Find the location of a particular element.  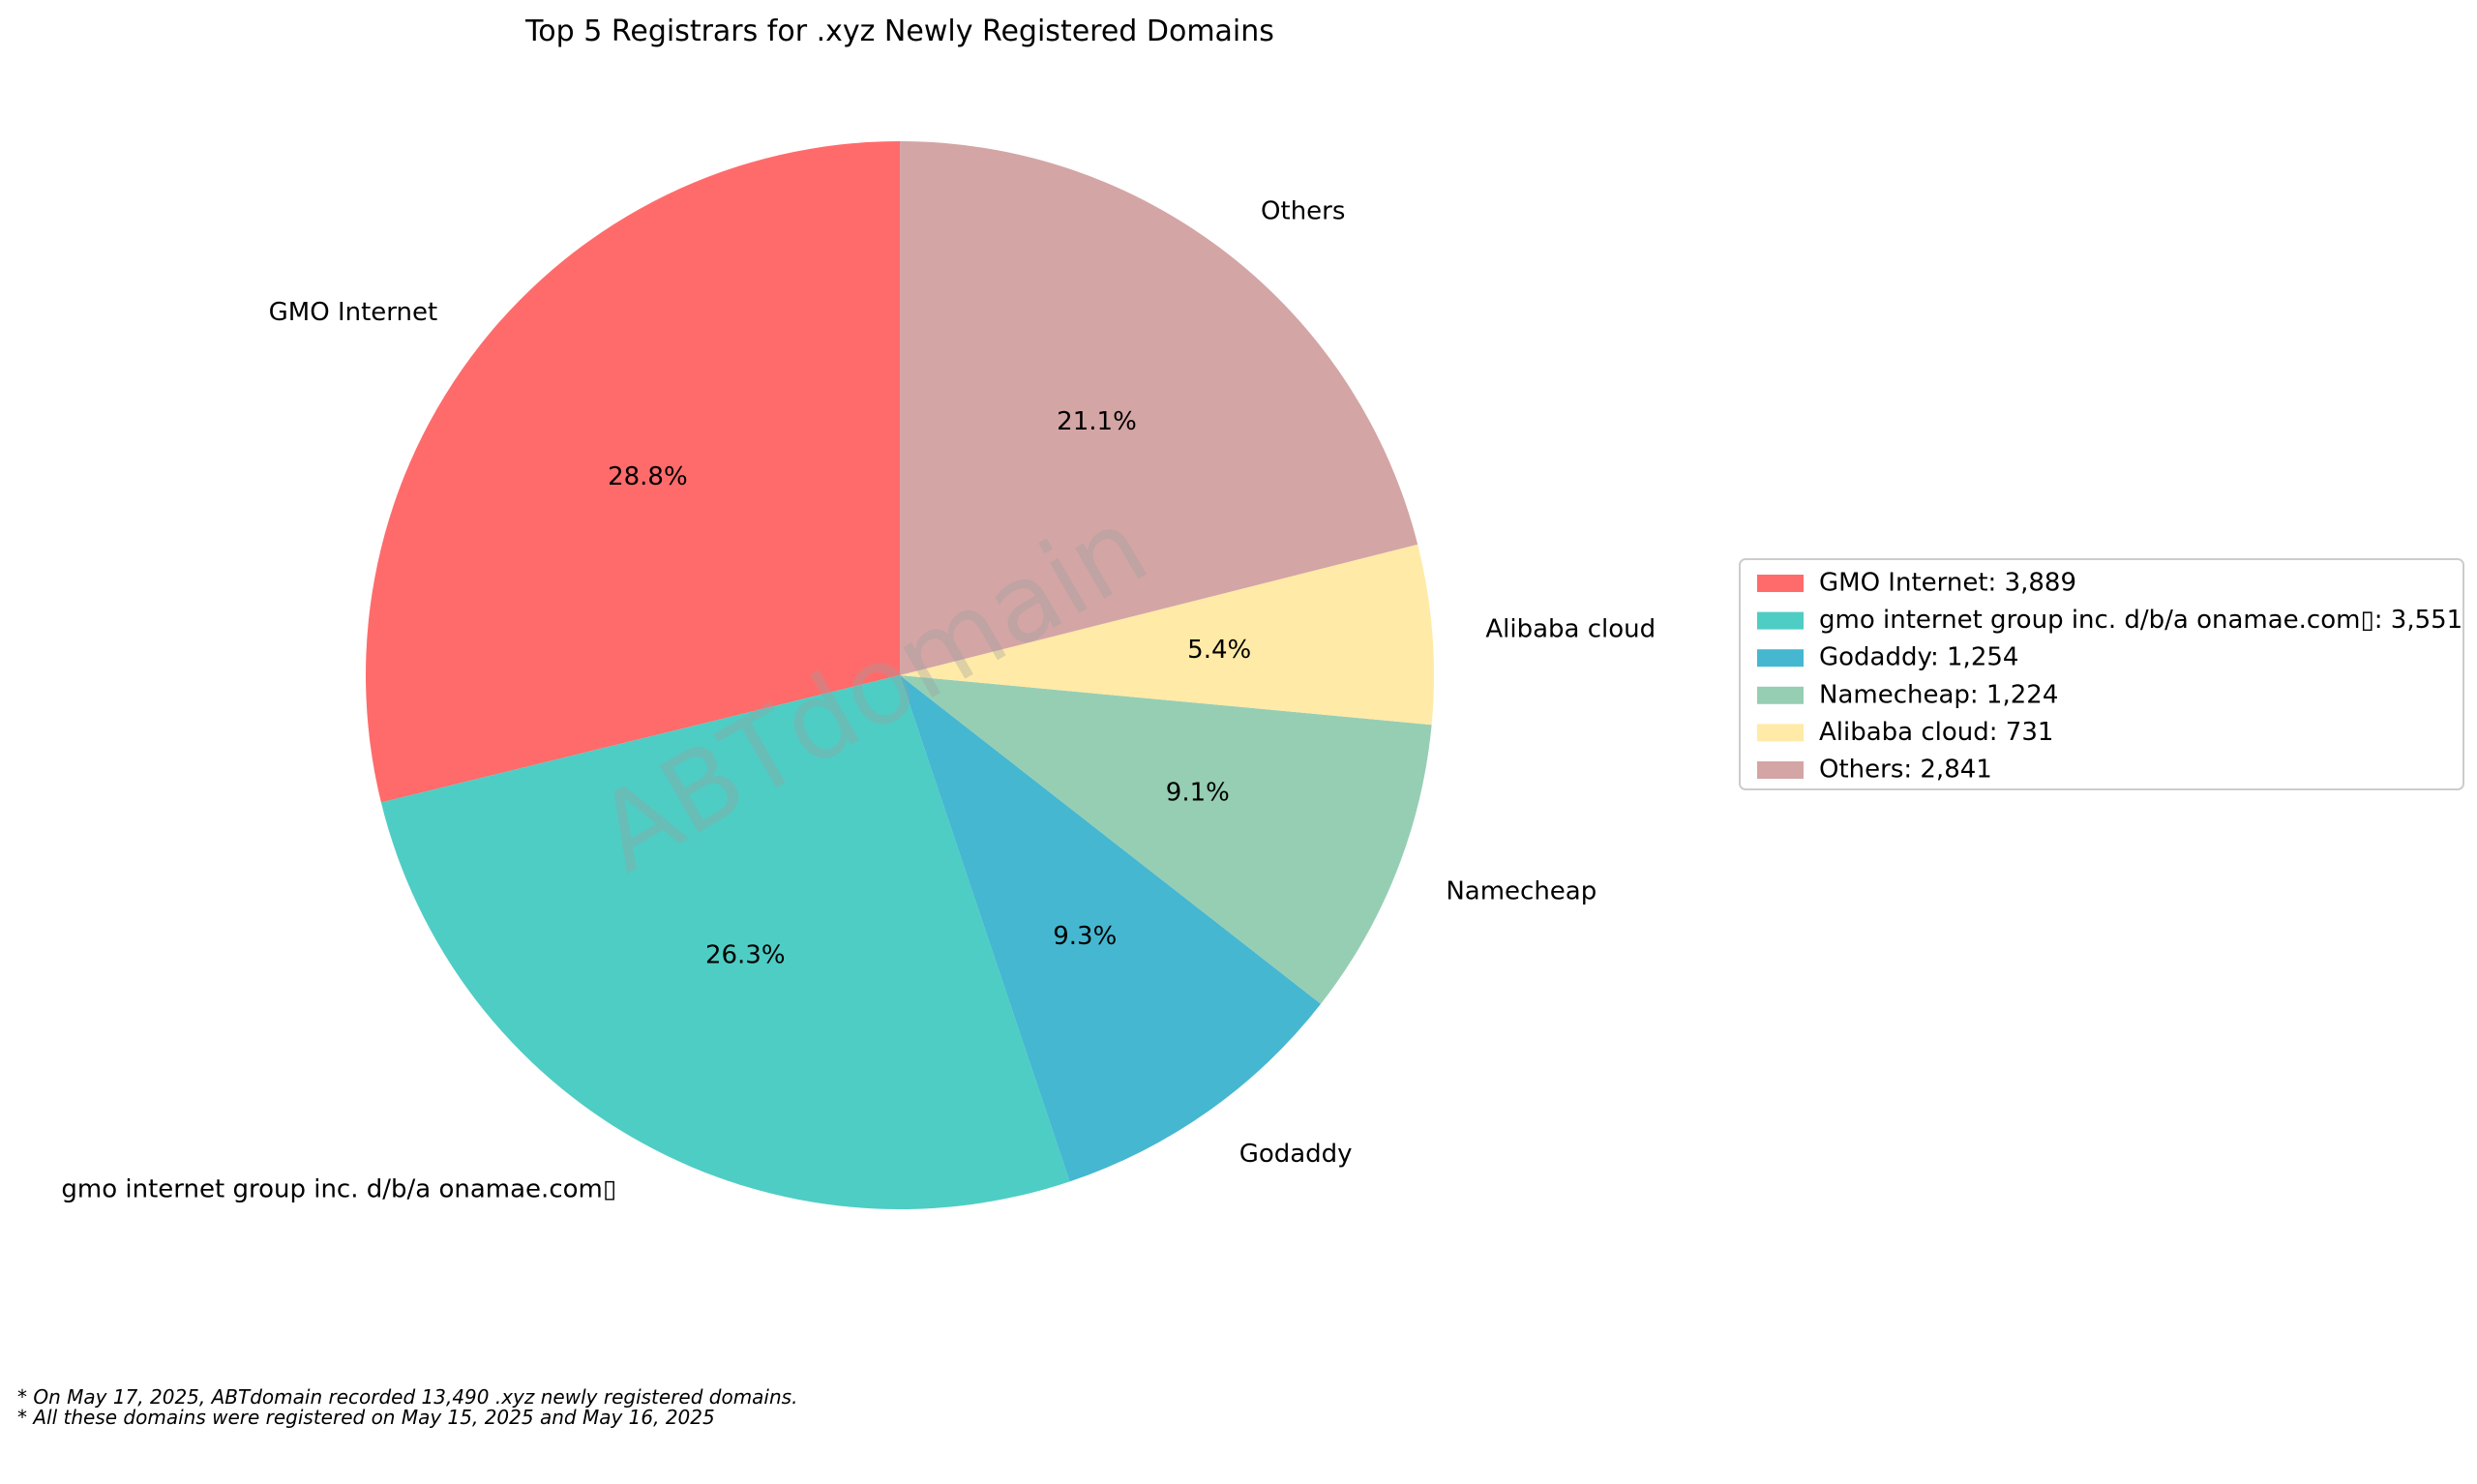

pie-slice-gmo-internet is located at coordinates (633, 472).